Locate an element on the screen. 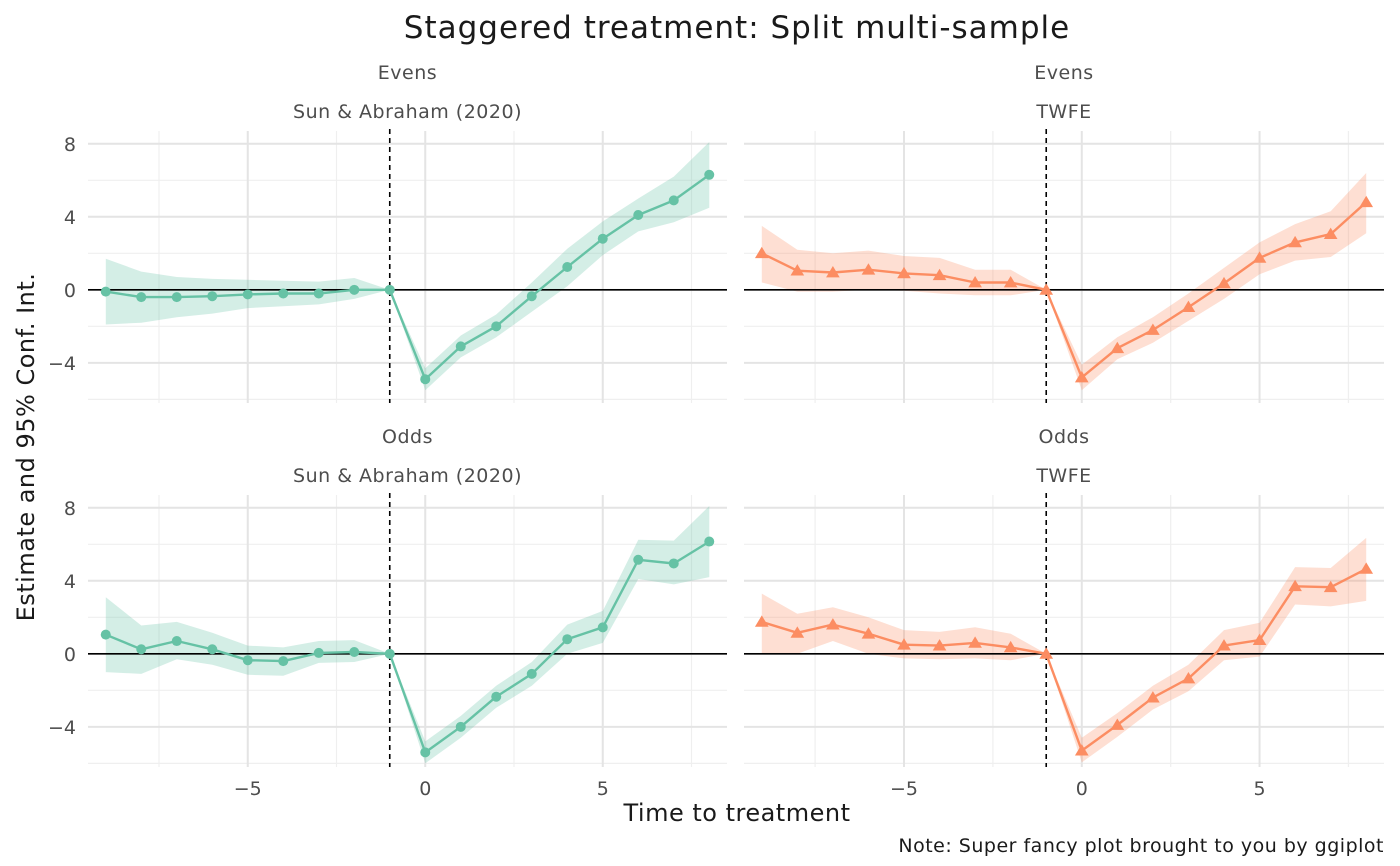 Image resolution: width=1400 pixels, height=866 pixels. chart-title: Staggered treatment: Split multi-sample is located at coordinates (737, 28).